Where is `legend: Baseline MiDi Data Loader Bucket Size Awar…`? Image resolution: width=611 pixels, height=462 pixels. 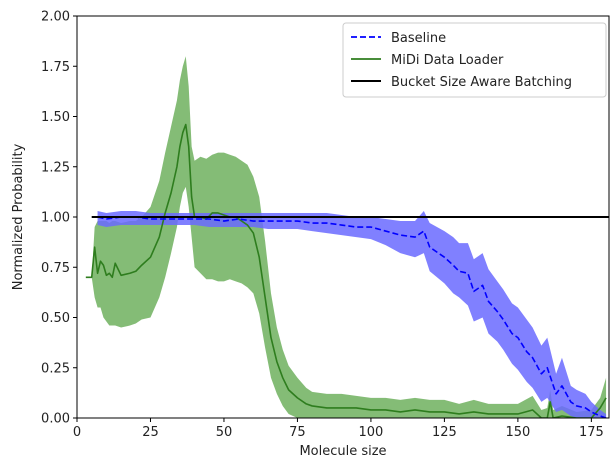 legend: Baseline MiDi Data Loader Bucket Size Awar… is located at coordinates (474, 60).